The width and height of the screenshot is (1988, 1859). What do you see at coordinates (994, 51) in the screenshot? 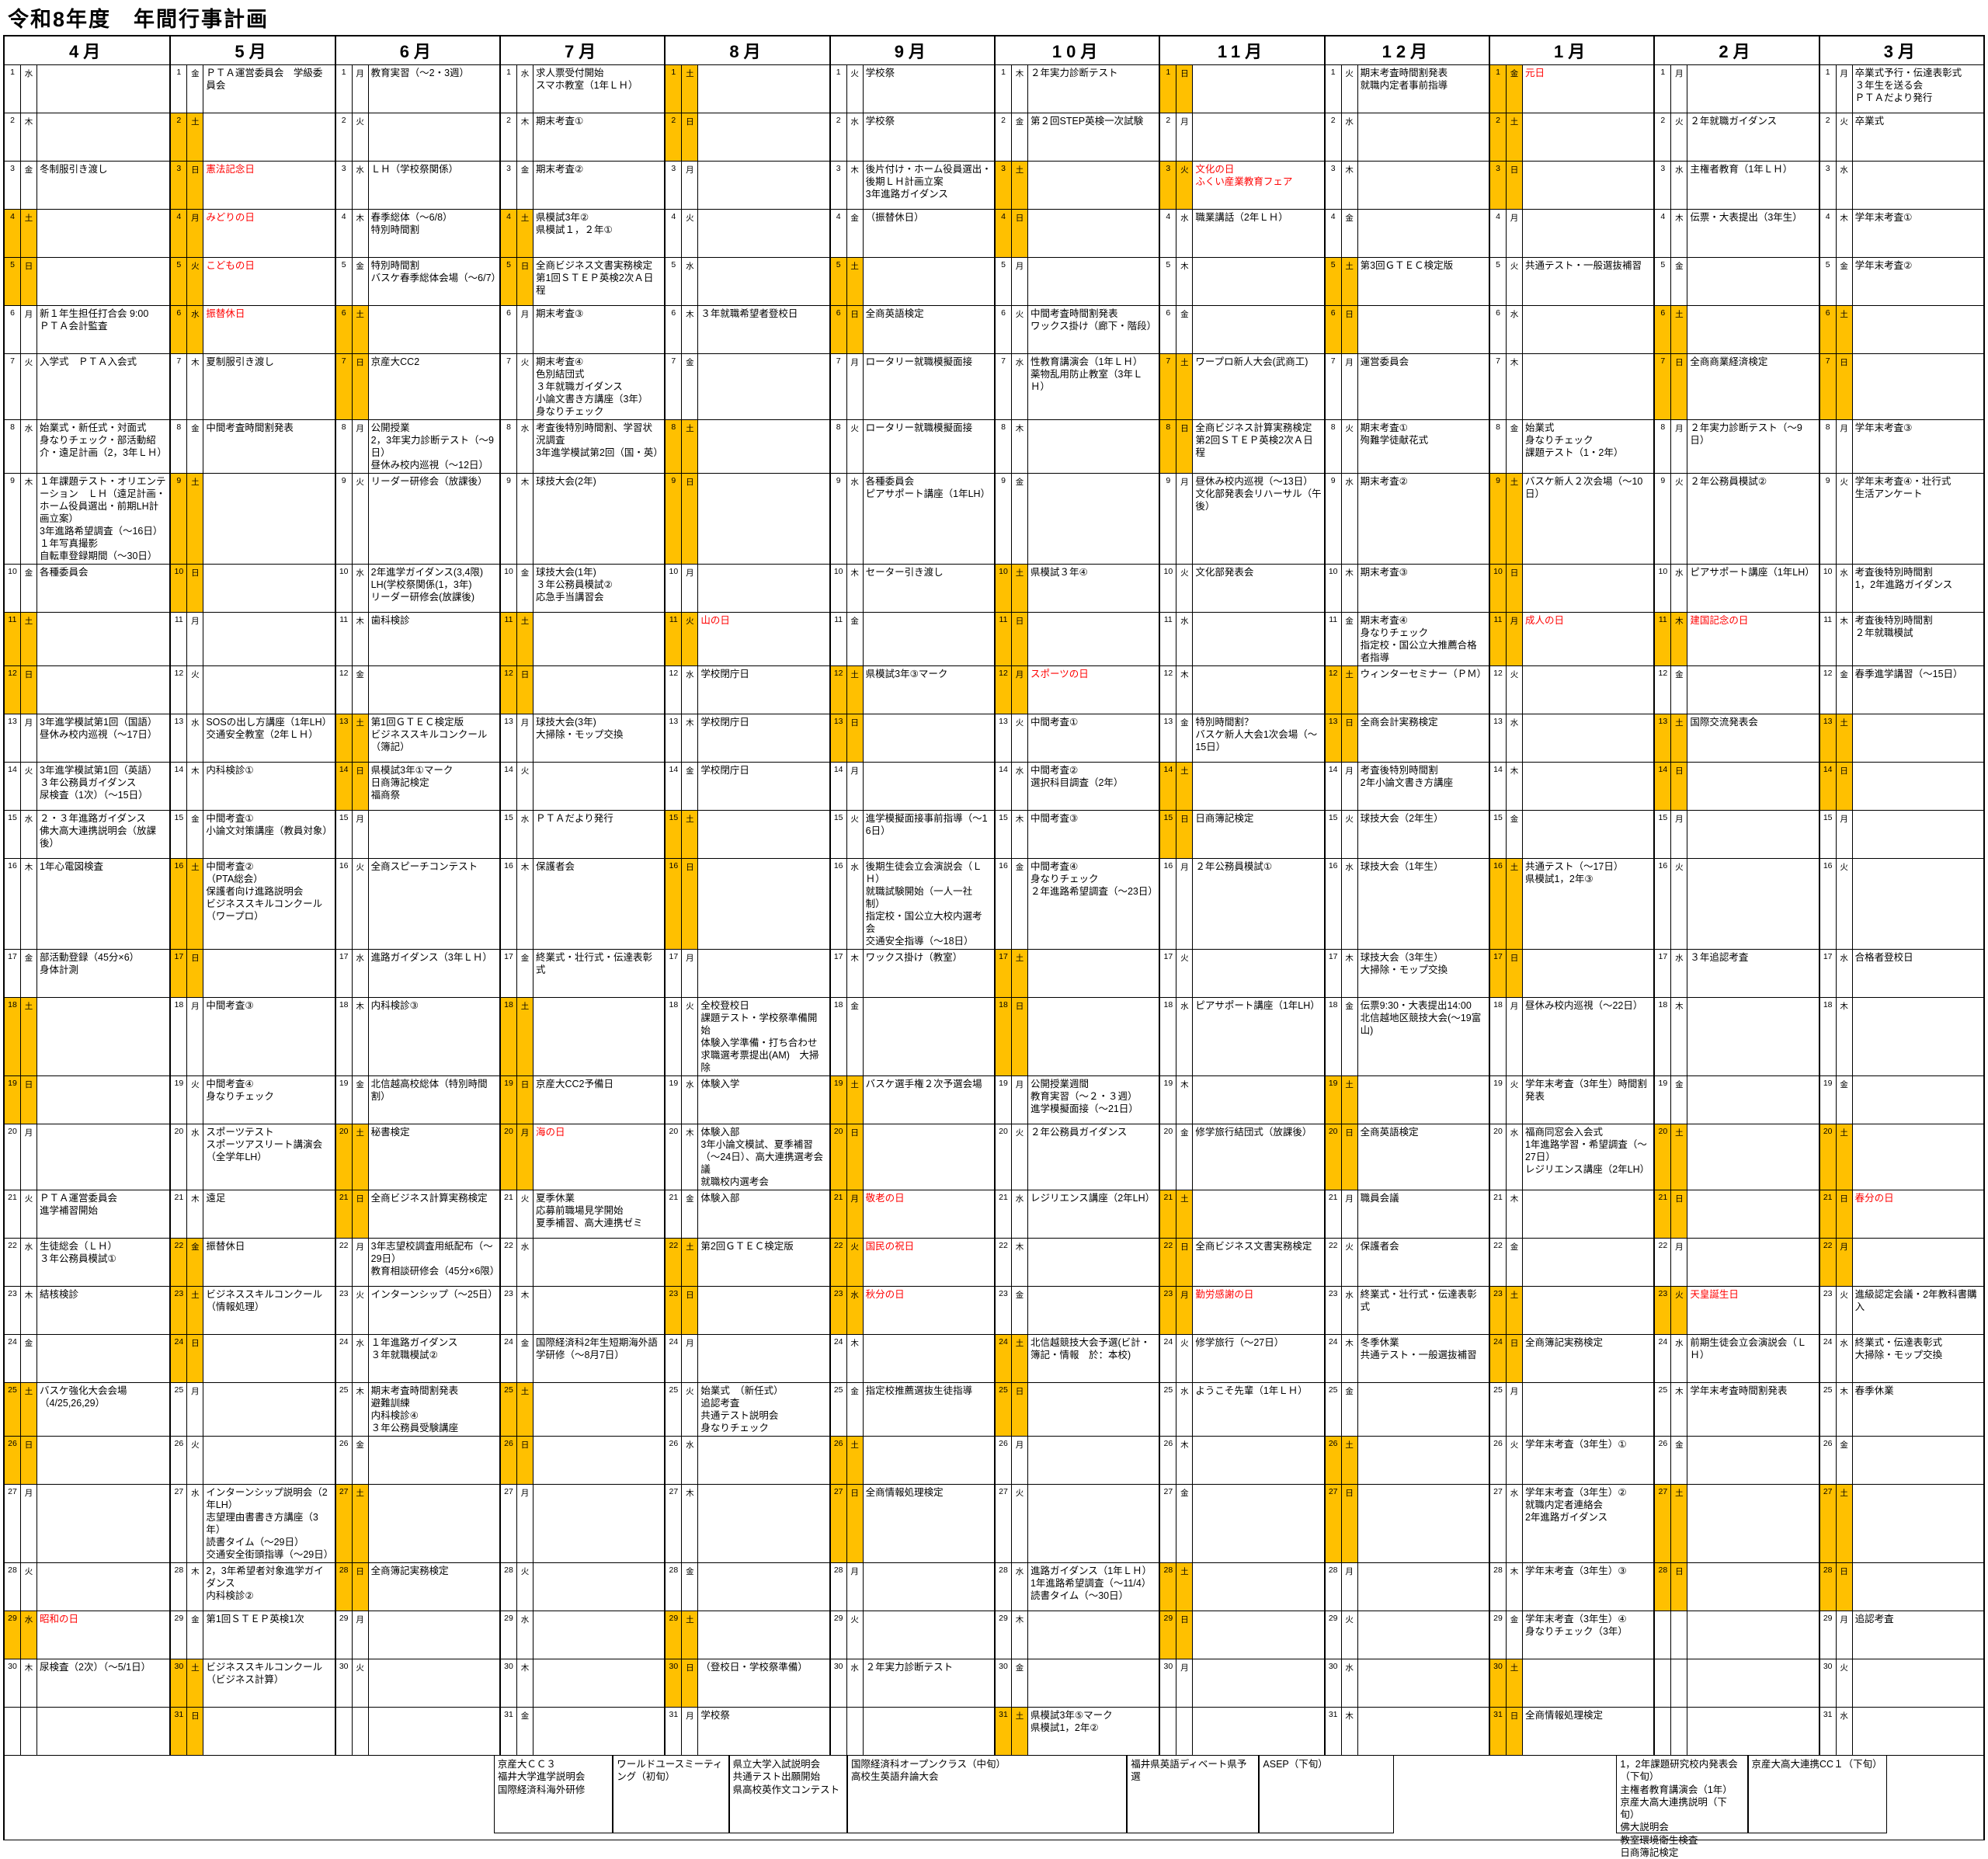
I see `month-header-row: 4月 5月 6月 7月 8月 9月 10月 11月 12月 1月 2月 3月` at bounding box center [994, 51].